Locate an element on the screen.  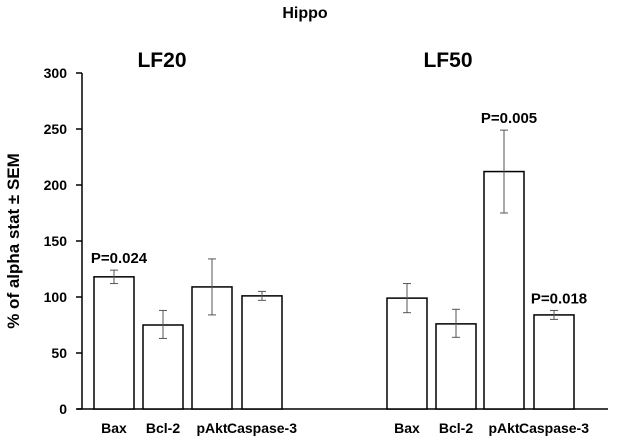
y-tick-label: 50 is located at coordinates (59, 353).